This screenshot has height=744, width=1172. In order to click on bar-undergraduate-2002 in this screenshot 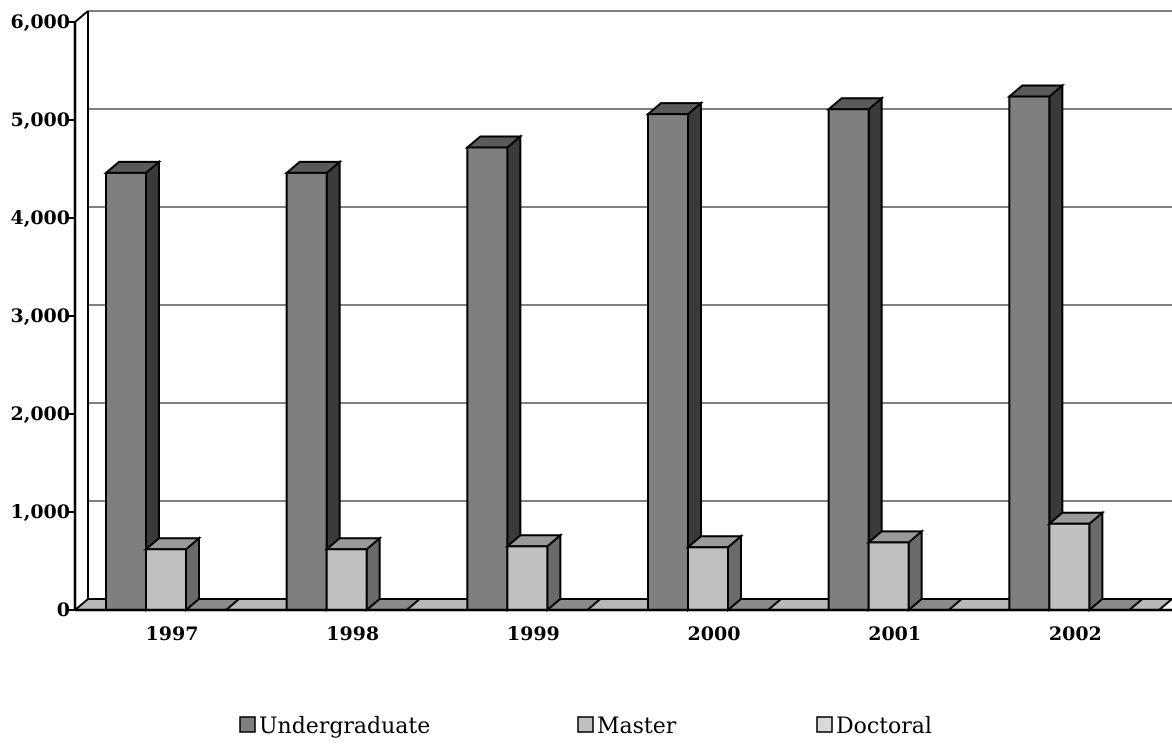, I will do `click(1036, 348)`.